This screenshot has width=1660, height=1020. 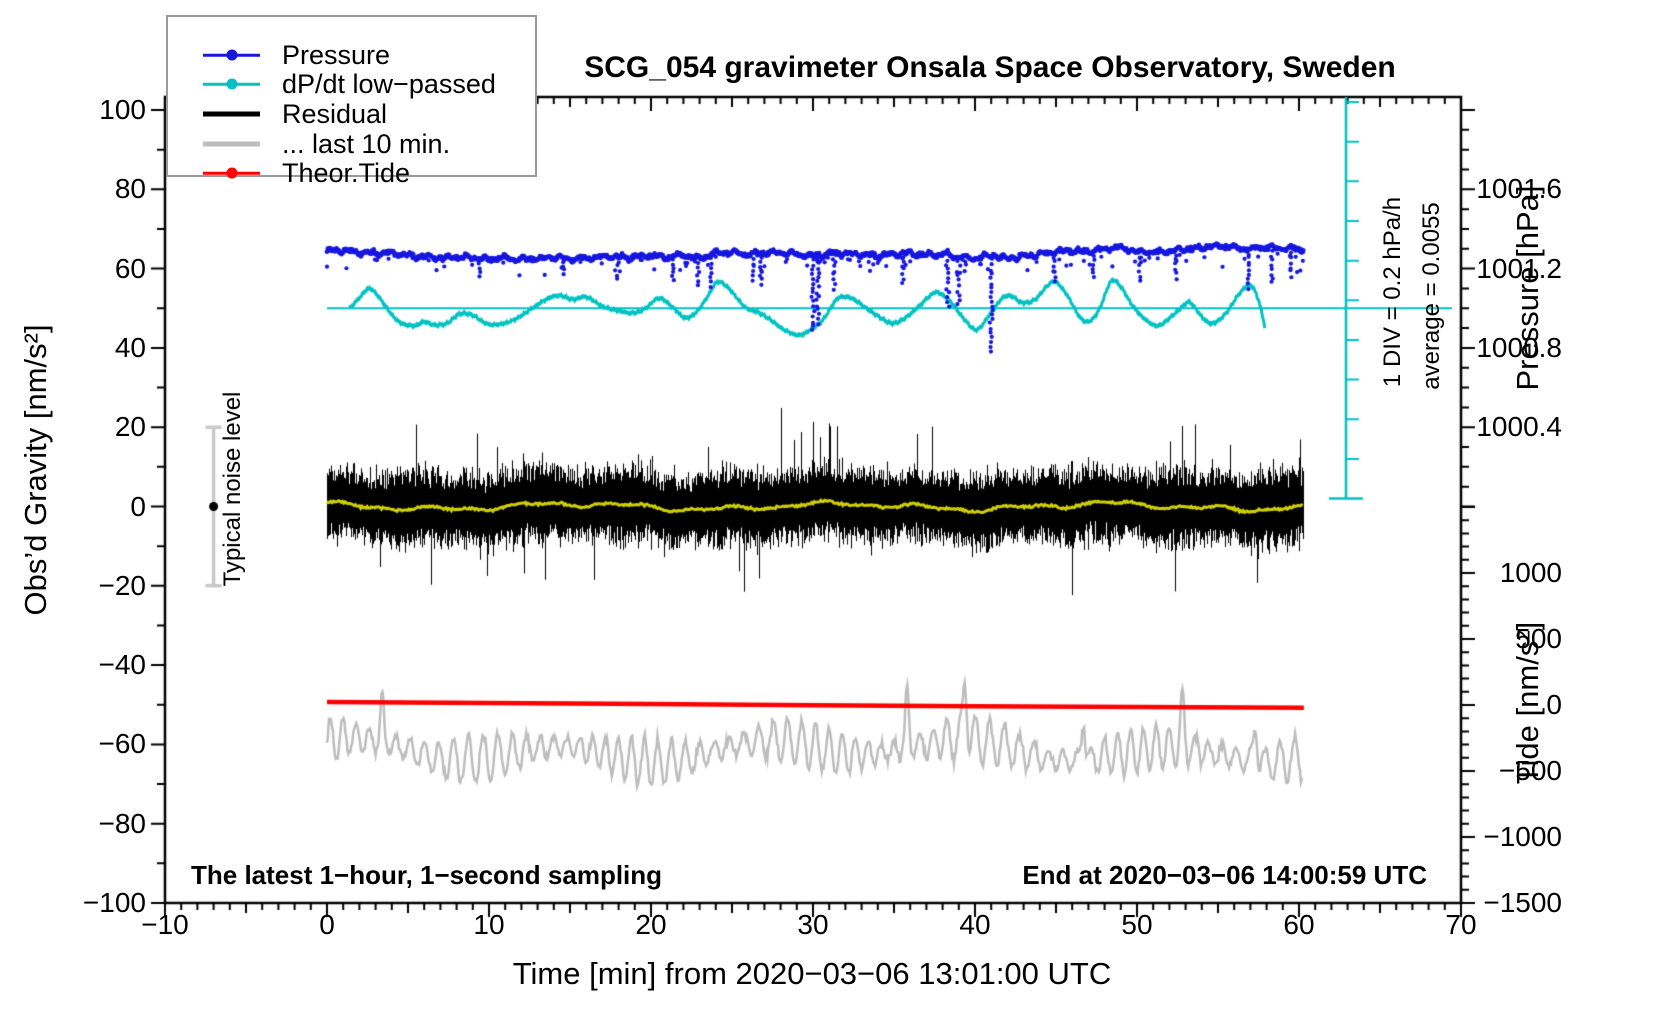 What do you see at coordinates (335, 114) in the screenshot?
I see `legend-label: Residual` at bounding box center [335, 114].